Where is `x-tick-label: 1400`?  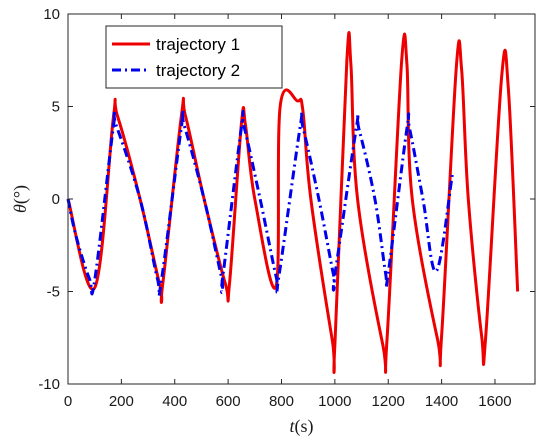 x-tick-label: 1400 is located at coordinates (441, 401).